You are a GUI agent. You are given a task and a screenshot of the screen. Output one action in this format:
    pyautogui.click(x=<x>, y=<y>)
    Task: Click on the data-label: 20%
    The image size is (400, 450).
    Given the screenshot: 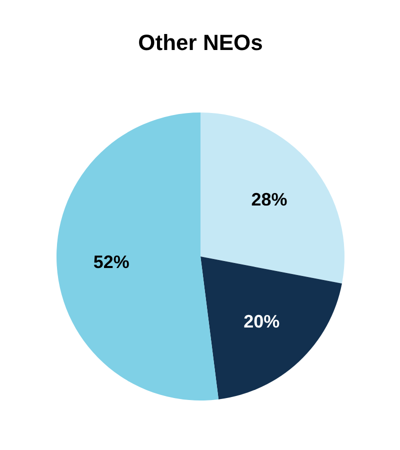 What is the action you would take?
    pyautogui.click(x=262, y=322)
    